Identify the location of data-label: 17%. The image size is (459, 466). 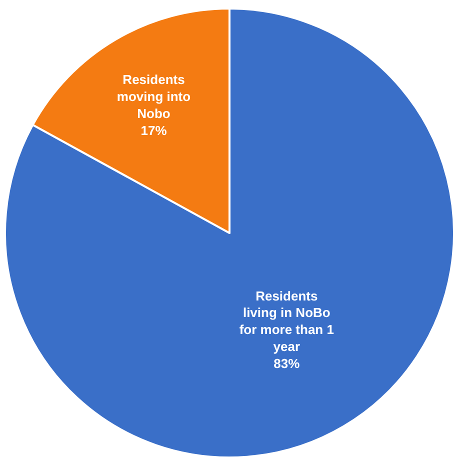
(154, 130).